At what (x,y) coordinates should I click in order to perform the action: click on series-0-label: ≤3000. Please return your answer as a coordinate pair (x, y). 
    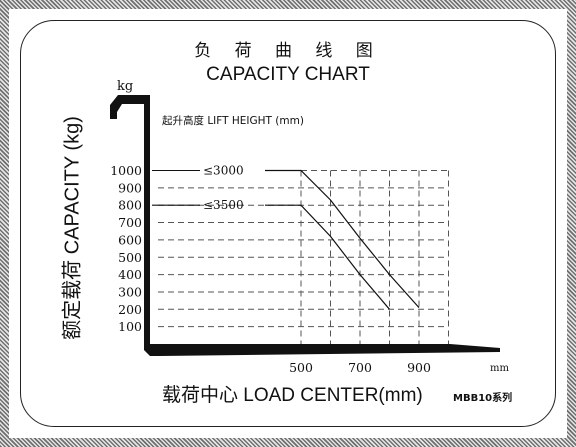
    Looking at the image, I should click on (223, 171).